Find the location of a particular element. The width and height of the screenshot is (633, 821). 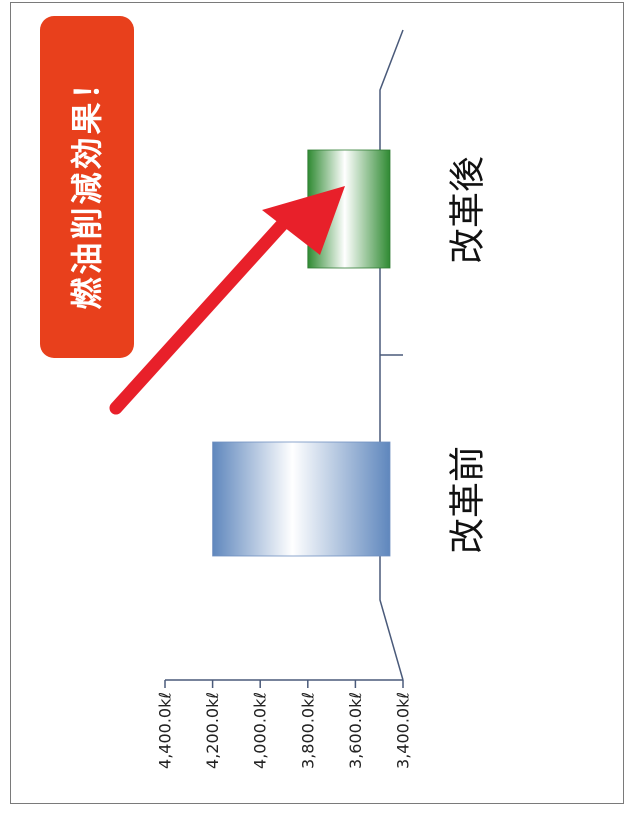

annotation-box is located at coordinates (87, 187).